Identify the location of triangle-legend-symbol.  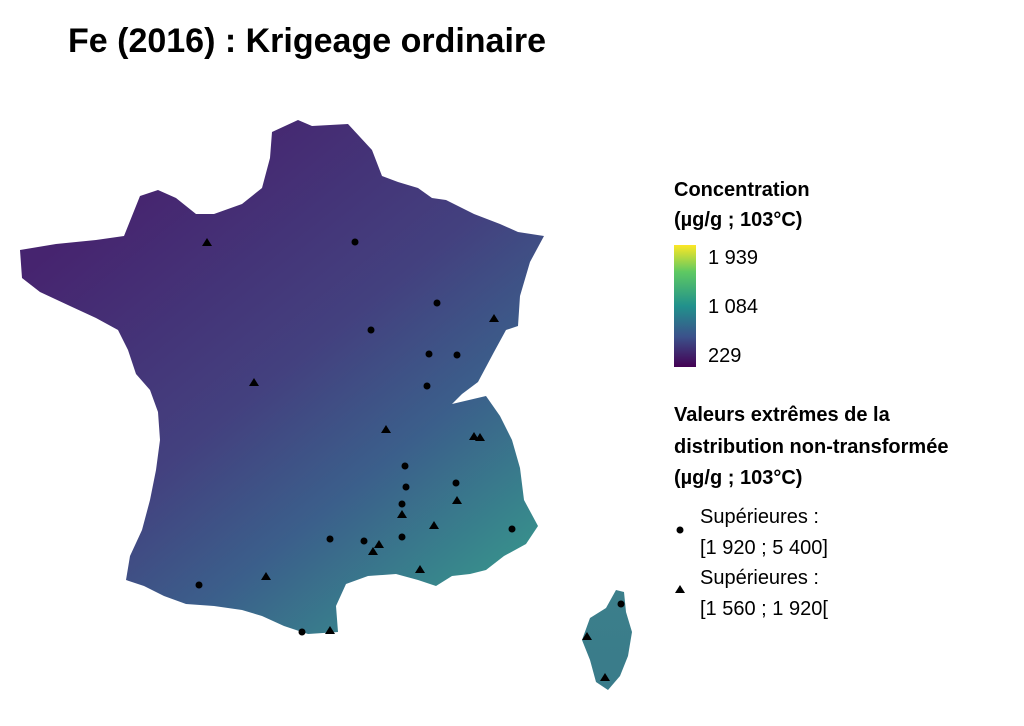
(680, 589).